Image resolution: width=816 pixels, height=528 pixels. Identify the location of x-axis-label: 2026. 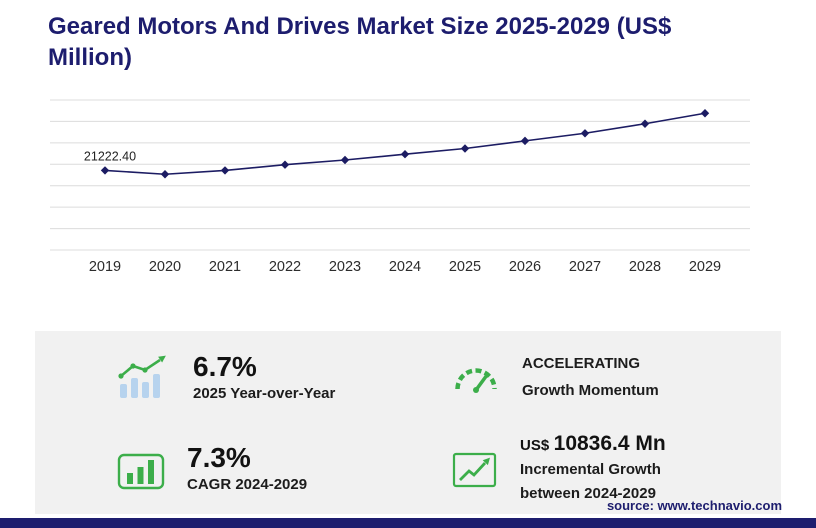
(525, 267).